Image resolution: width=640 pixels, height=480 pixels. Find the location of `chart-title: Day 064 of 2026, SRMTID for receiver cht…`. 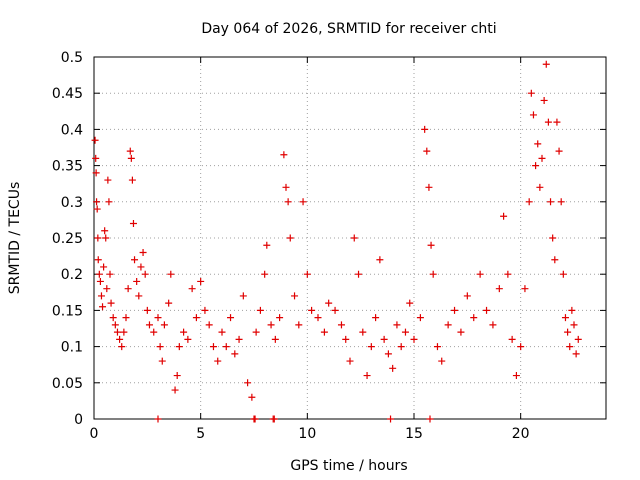

chart-title: Day 064 of 2026, SRMTID for receiver cht… is located at coordinates (348, 29).